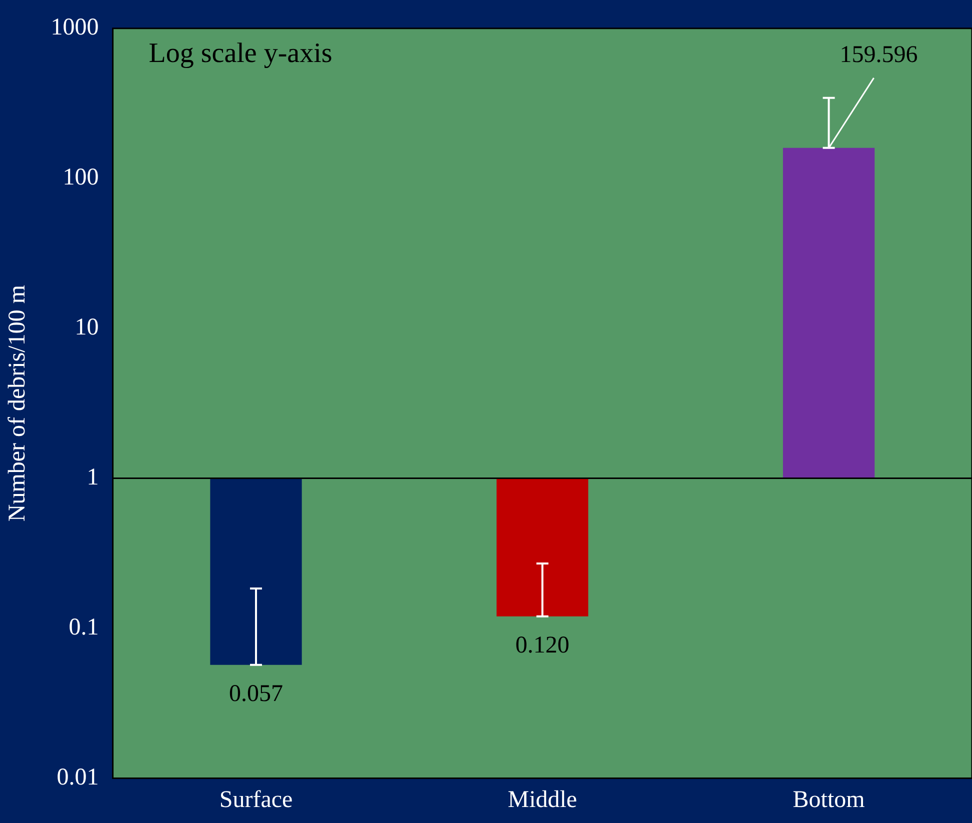 The height and width of the screenshot is (823, 972). What do you see at coordinates (256, 694) in the screenshot?
I see `data-label: 0.057` at bounding box center [256, 694].